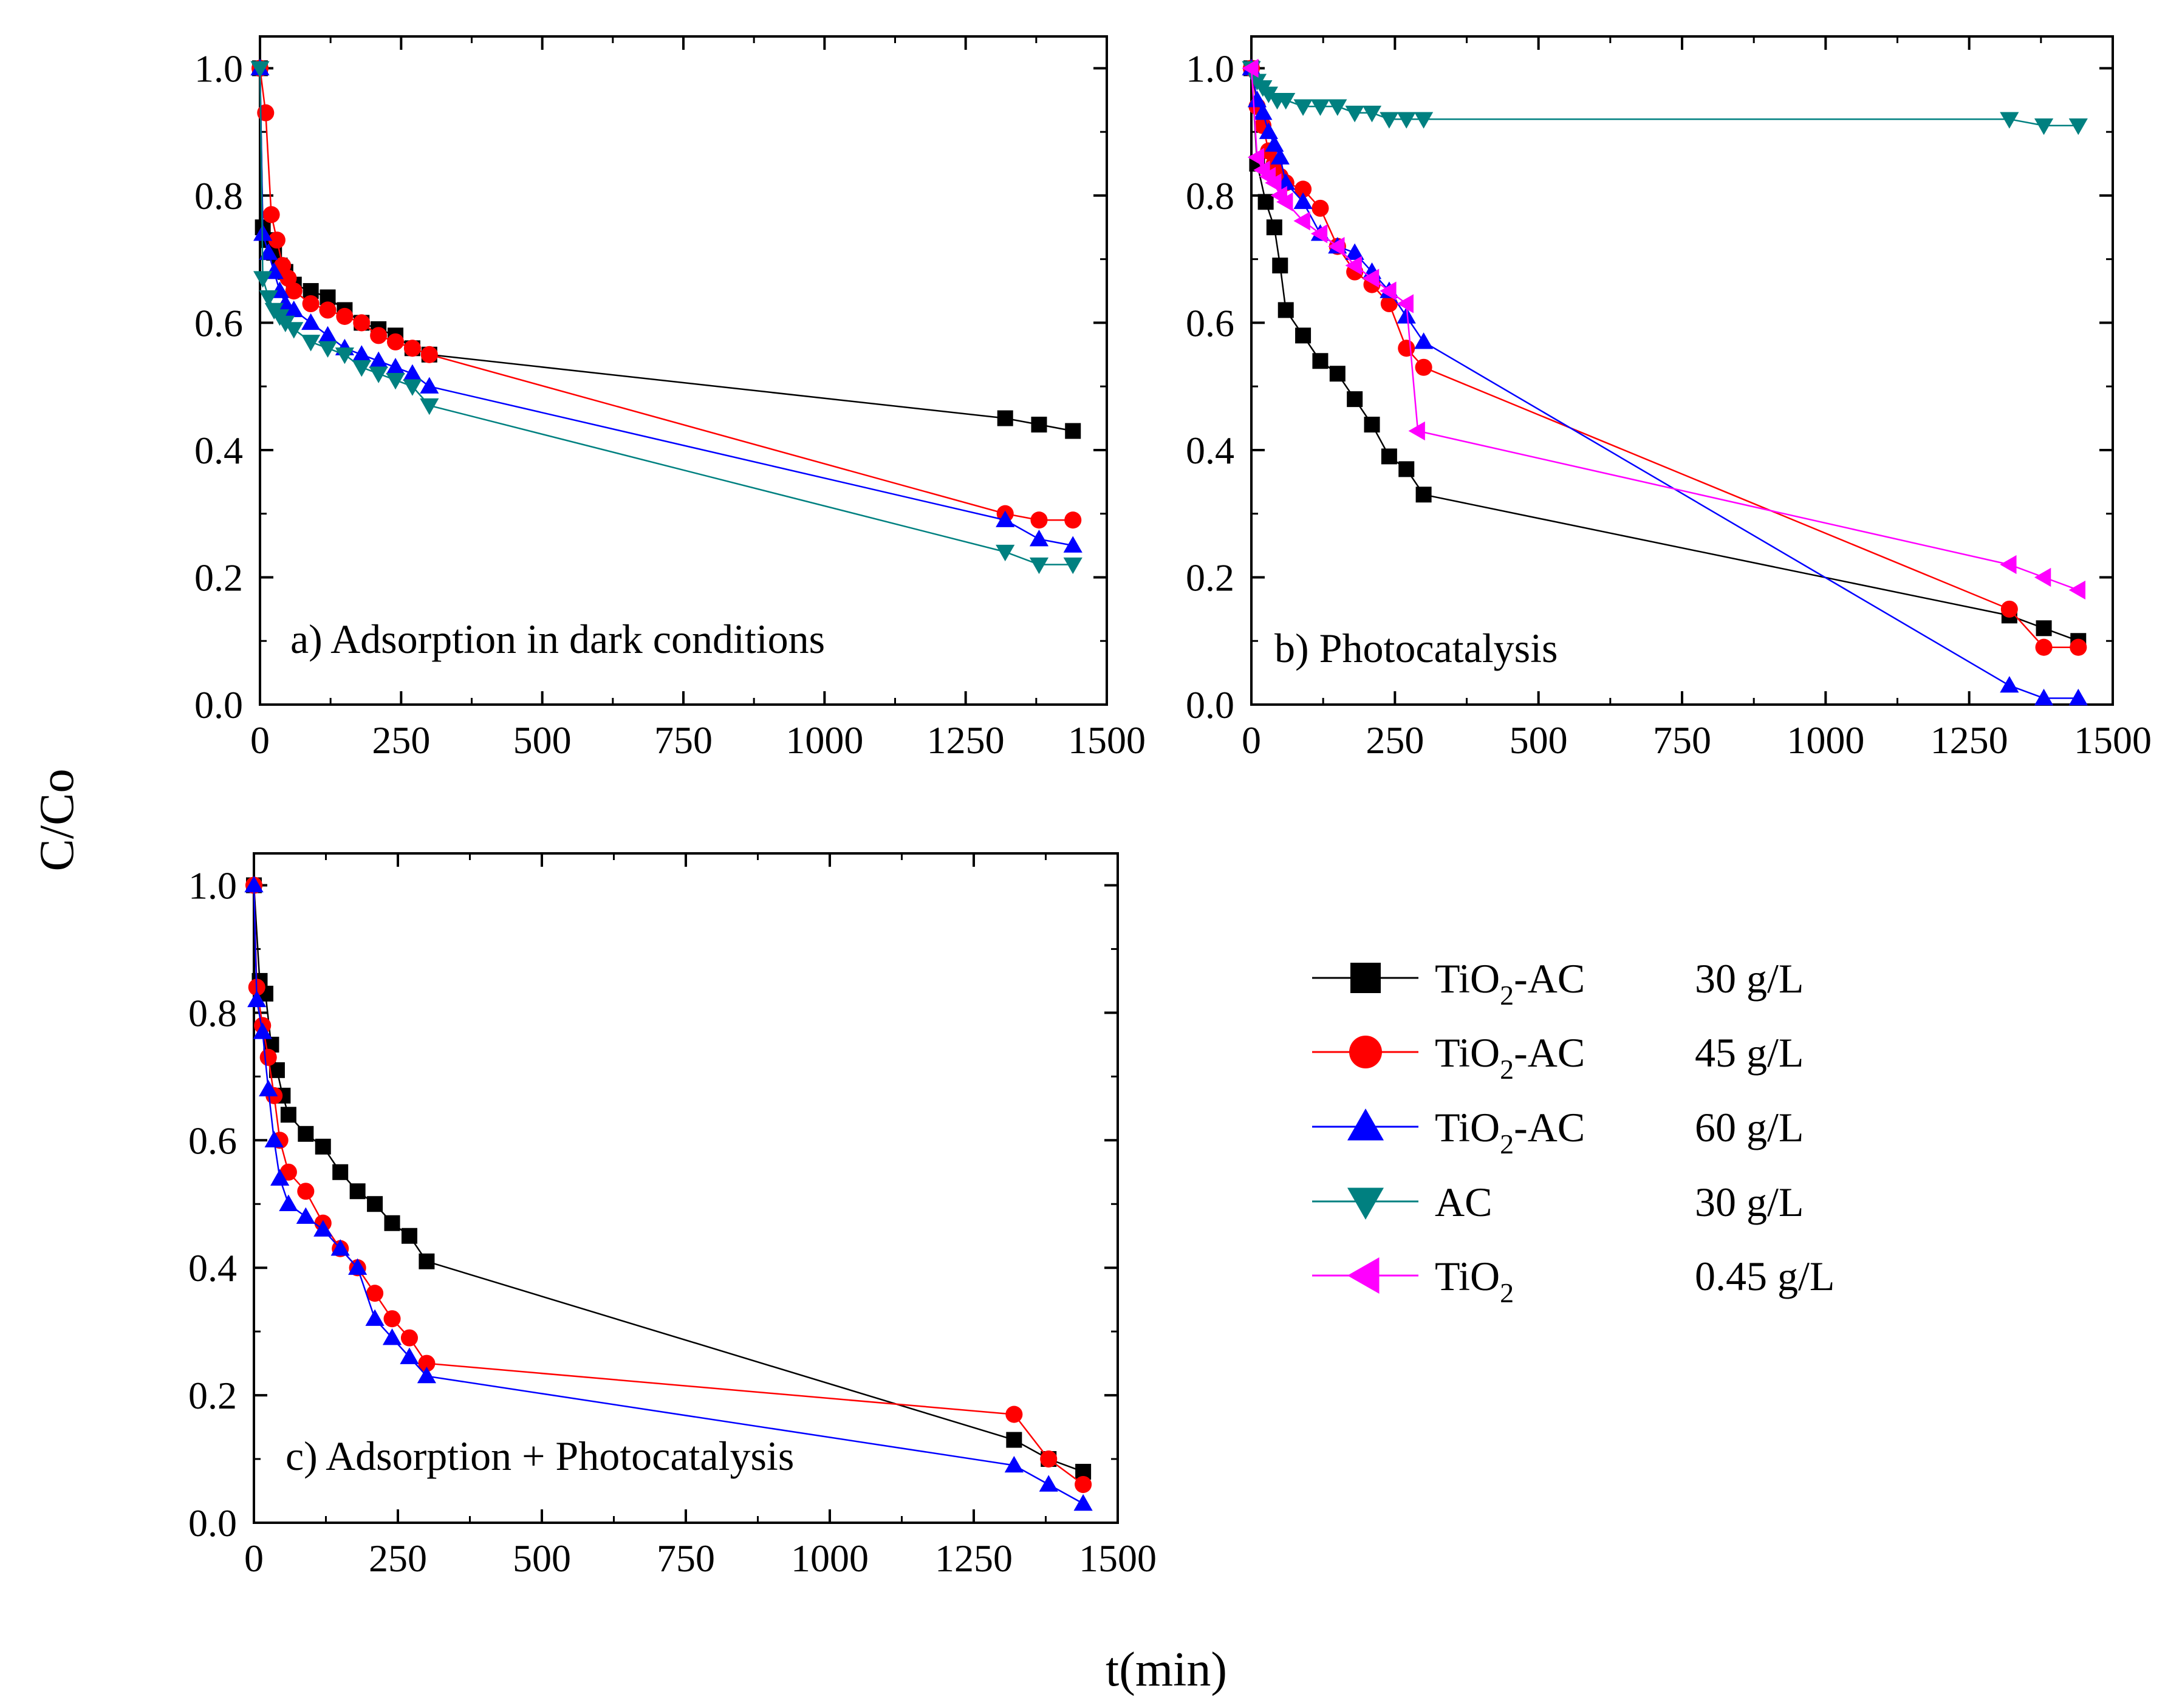 This screenshot has width=2182, height=1708. Describe the element at coordinates (668, 1193) in the screenshot. I see `series-s60` at that location.